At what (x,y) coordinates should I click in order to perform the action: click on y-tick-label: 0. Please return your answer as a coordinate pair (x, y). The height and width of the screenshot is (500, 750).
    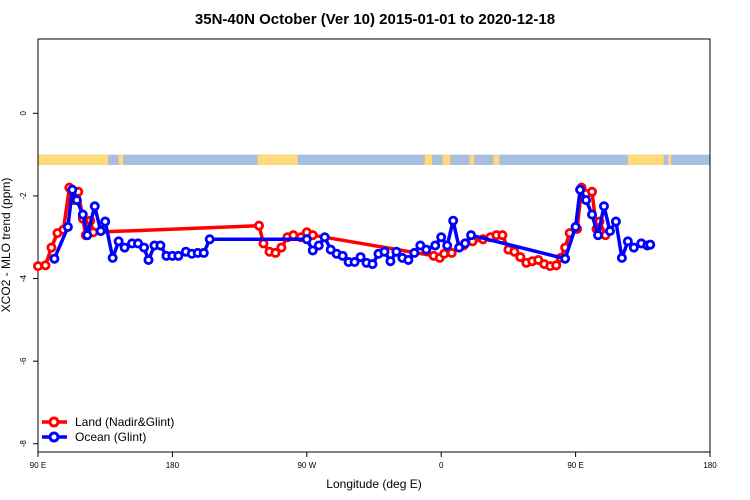
    Looking at the image, I should click on (23, 113).